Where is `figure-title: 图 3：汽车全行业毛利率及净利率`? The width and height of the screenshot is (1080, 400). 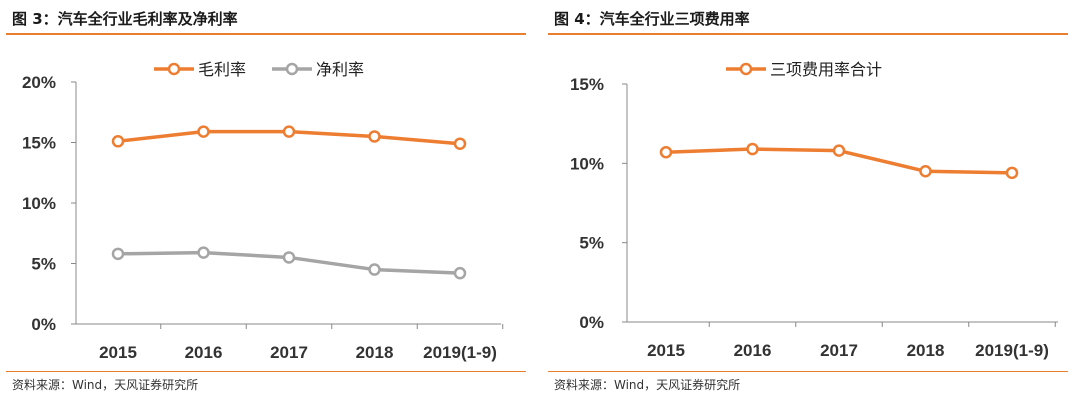 figure-title: 图 3：汽车全行业毛利率及净利率 is located at coordinates (125, 19).